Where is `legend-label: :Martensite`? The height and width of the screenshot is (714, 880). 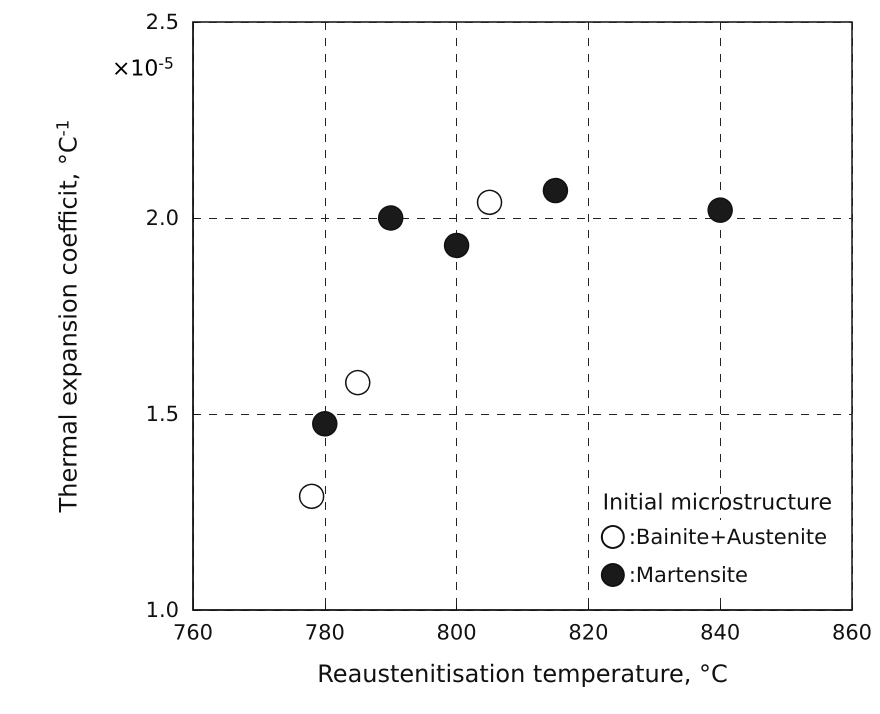 legend-label: :Martensite is located at coordinates (688, 575).